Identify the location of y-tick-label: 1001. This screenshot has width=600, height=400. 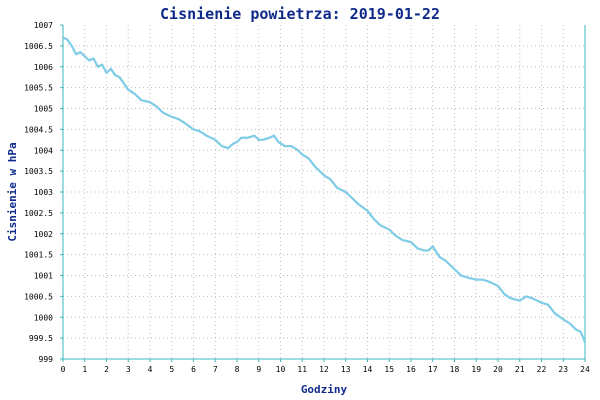
(43, 276).